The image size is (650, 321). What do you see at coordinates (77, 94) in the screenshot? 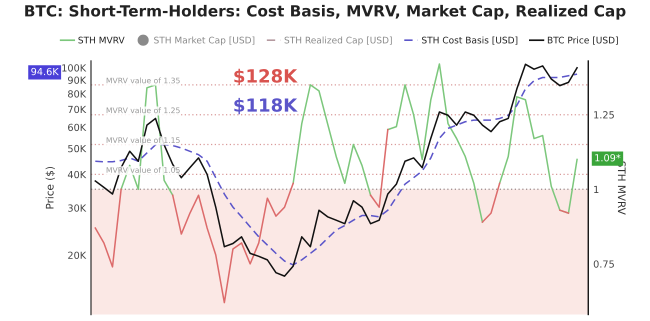
I see `y-tick-label: 80K` at bounding box center [77, 94].